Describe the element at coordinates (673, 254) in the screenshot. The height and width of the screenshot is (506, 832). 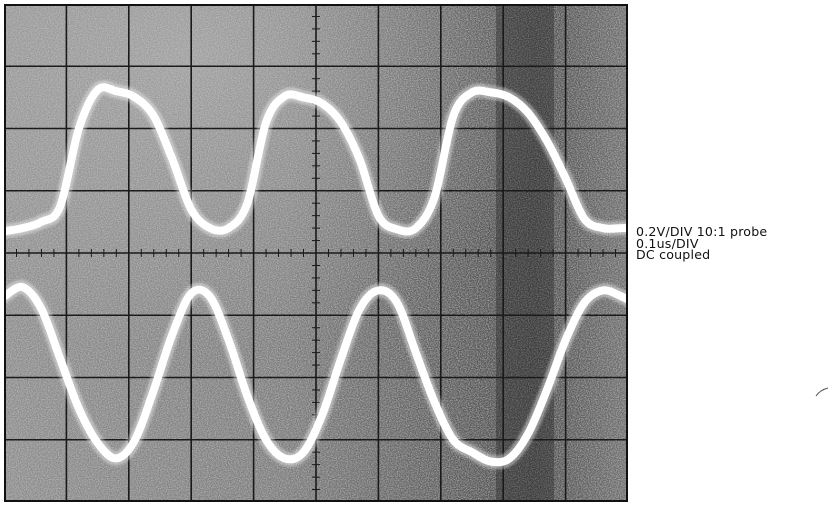
I see `coupling-label: DC coupled` at that location.